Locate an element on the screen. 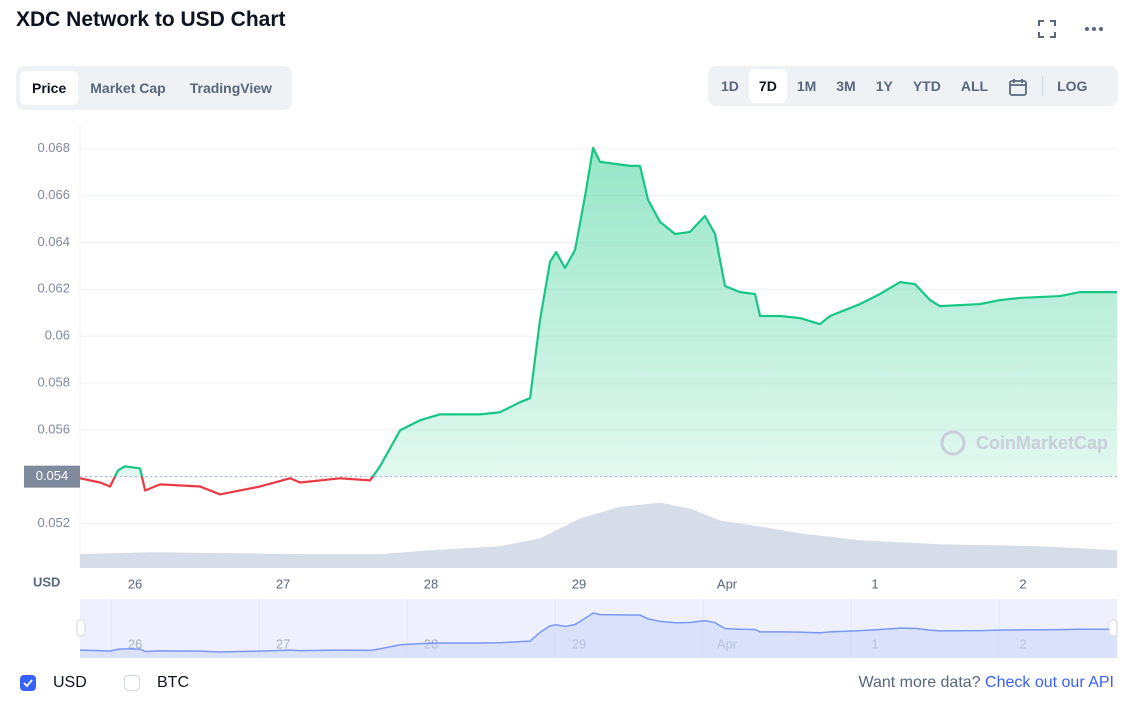 The height and width of the screenshot is (707, 1136). currency-checkbox: BTC is located at coordinates (156, 683).